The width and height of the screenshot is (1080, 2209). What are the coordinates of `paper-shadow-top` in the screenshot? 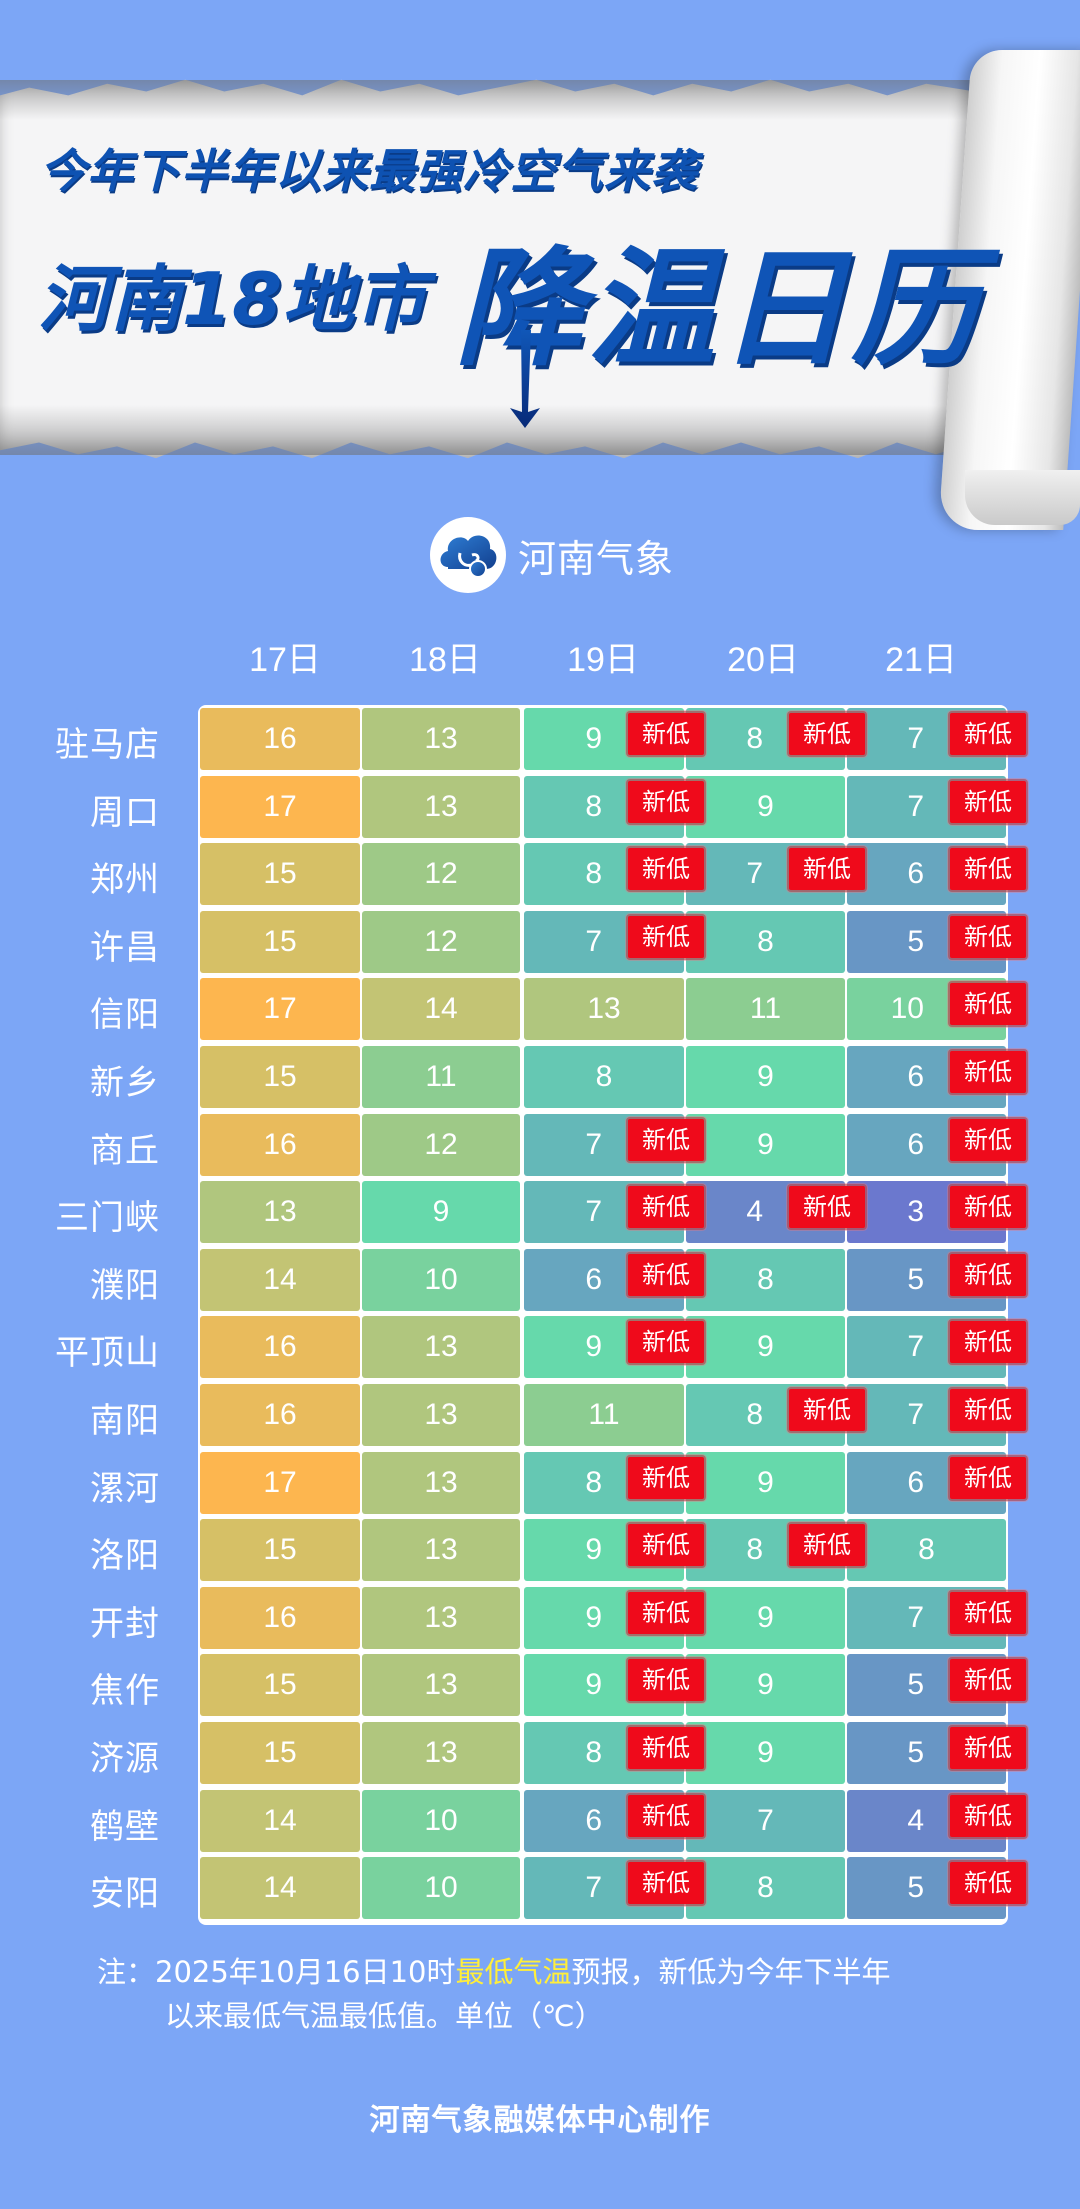 It's located at (487, 100).